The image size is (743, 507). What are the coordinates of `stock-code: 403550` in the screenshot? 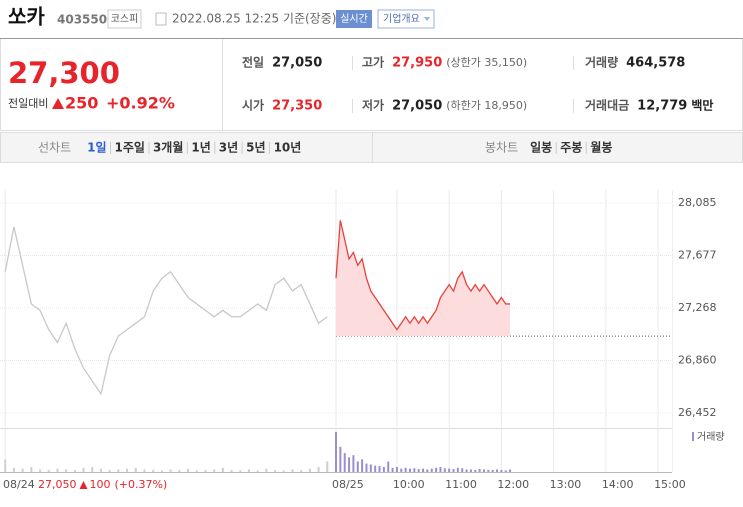 It's located at (82, 20).